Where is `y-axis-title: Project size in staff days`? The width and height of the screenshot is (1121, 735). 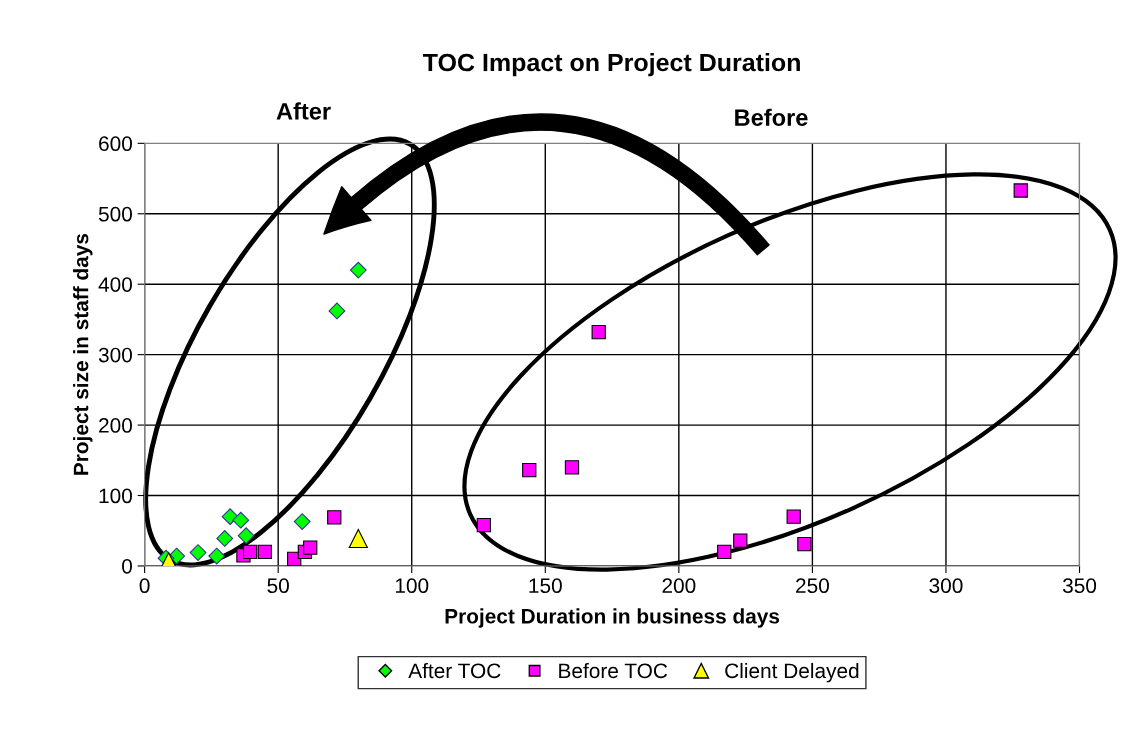 y-axis-title: Project size in staff days is located at coordinates (83, 354).